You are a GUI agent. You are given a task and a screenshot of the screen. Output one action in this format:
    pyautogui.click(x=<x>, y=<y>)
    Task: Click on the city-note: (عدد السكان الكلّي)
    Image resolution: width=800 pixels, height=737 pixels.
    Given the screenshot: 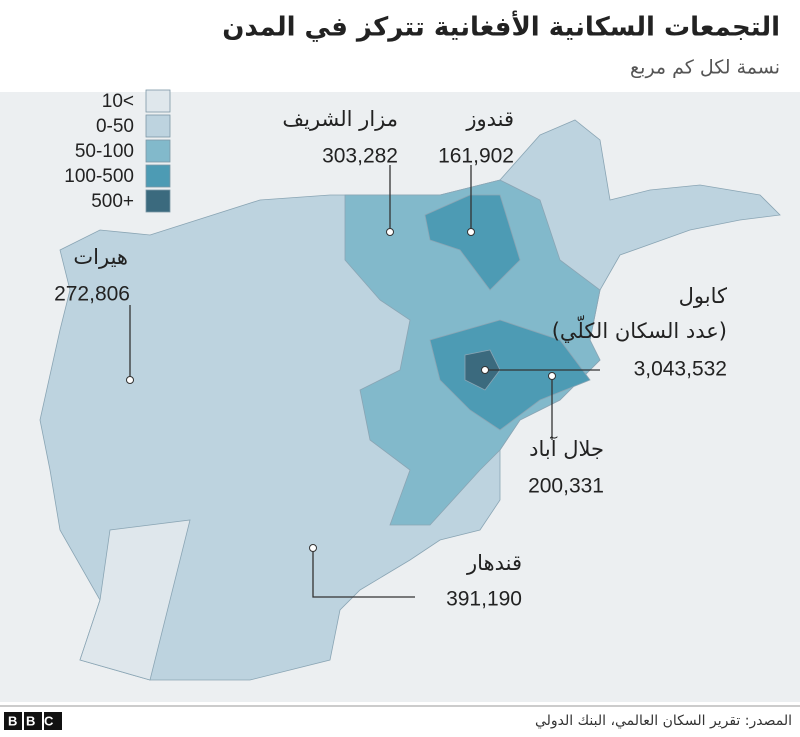 What is the action you would take?
    pyautogui.click(x=639, y=328)
    